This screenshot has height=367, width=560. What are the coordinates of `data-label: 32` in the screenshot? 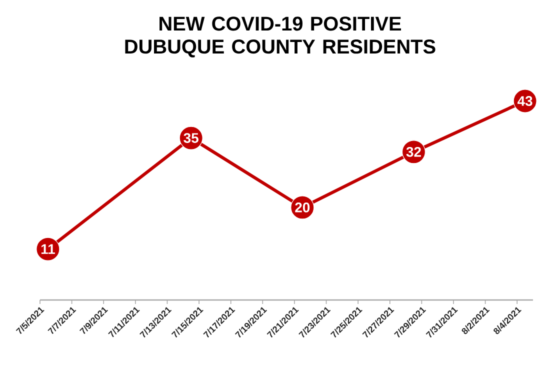 It's located at (413, 151).